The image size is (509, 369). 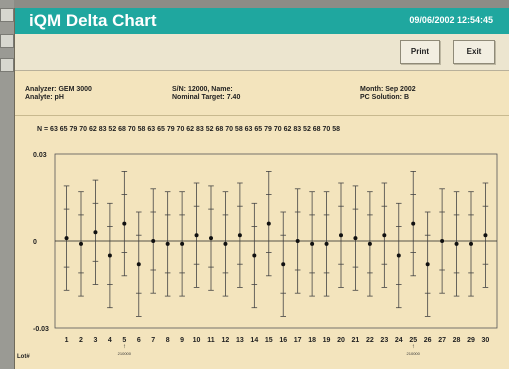 I want to click on x-tick-label: 17, so click(x=298, y=340).